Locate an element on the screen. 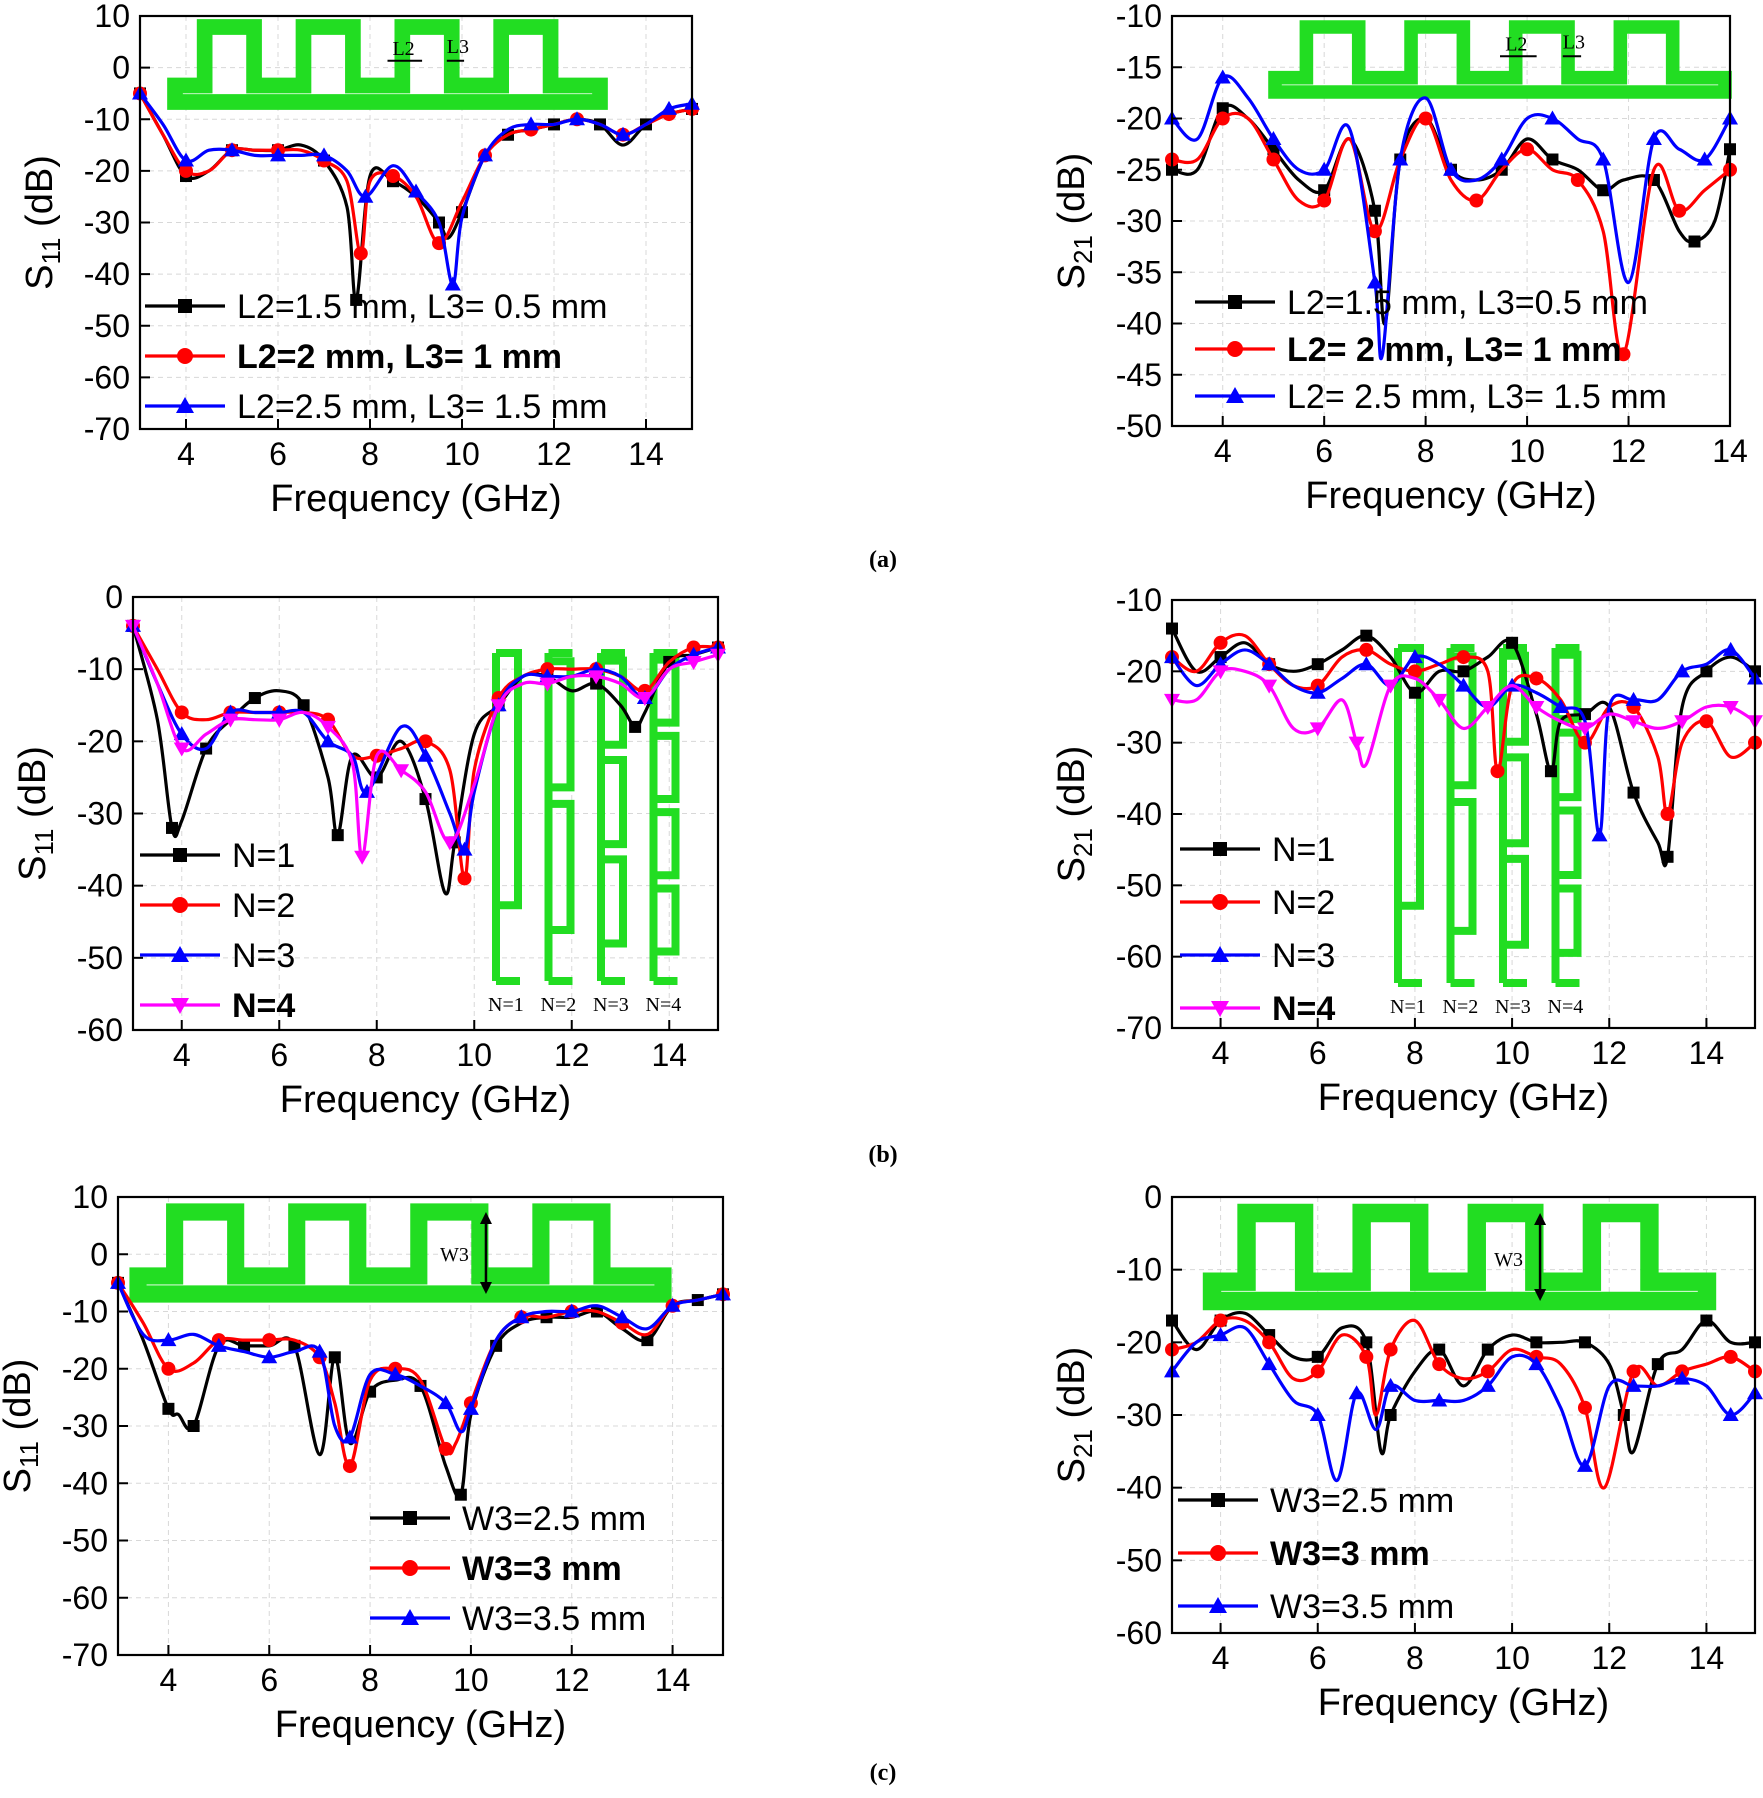 The height and width of the screenshot is (1798, 1763). y-axis-label-main: S is located at coordinates (40, 277).